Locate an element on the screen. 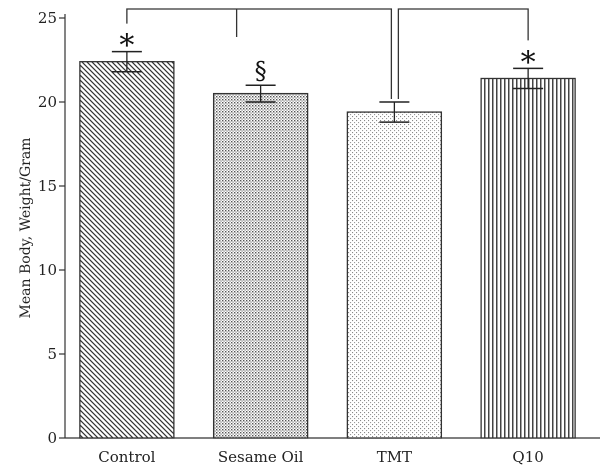  significance-brackets is located at coordinates (327, 53).